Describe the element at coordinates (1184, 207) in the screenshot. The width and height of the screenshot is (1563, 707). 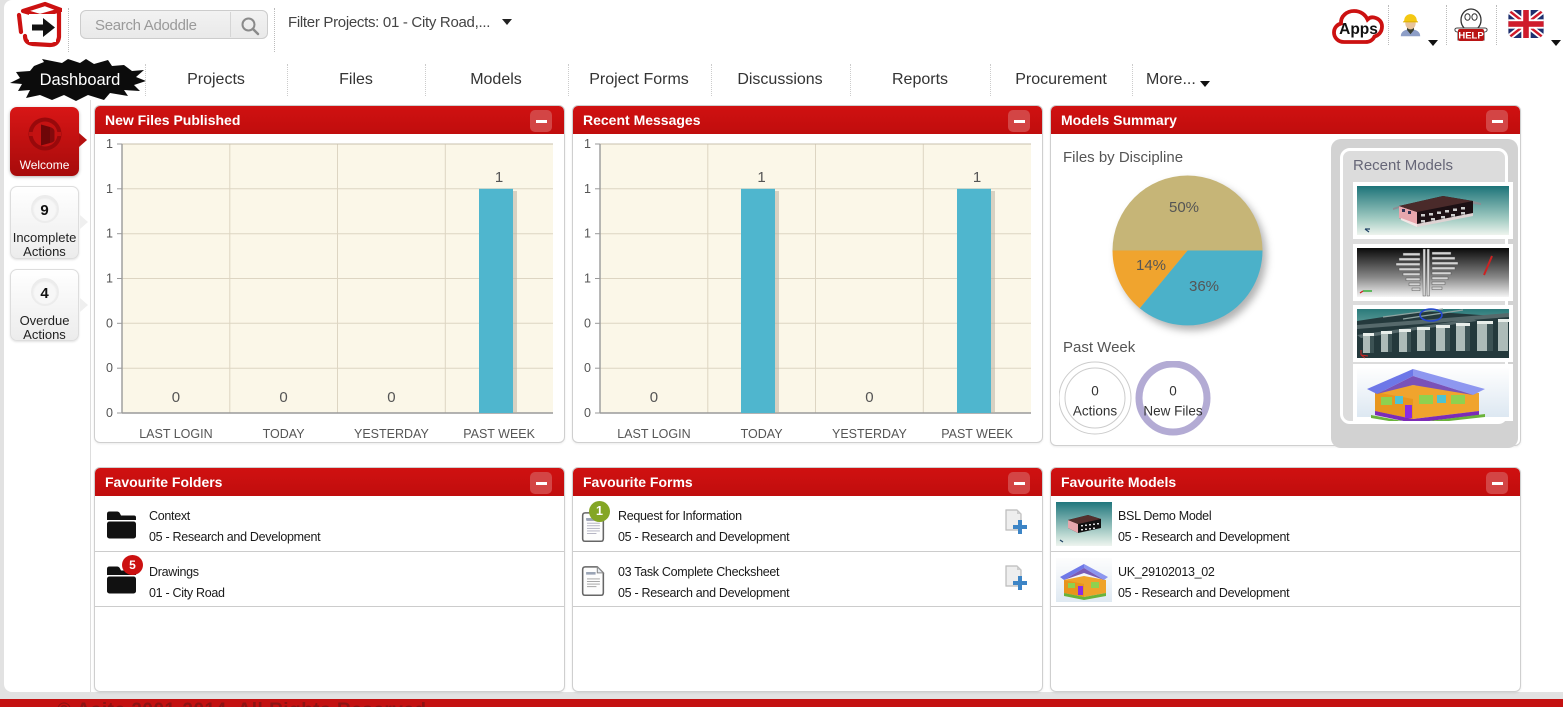
I see `svg-text: 50%` at that location.